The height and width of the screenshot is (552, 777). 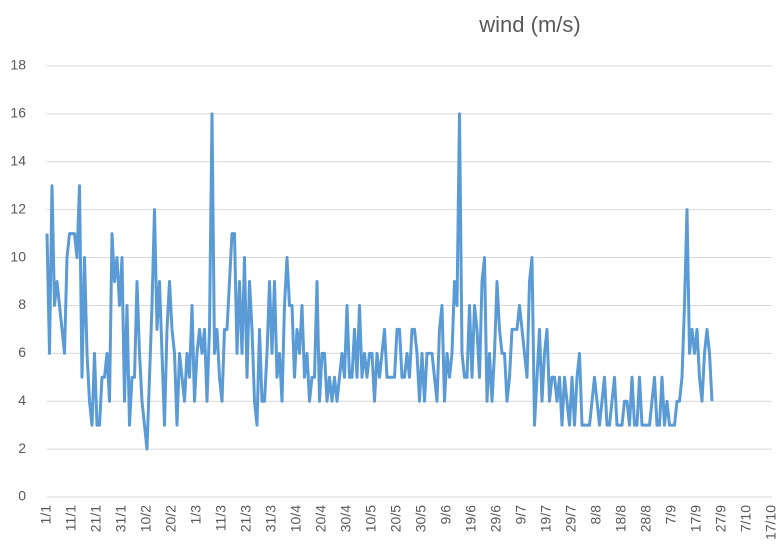 I want to click on y-tick-label: 18, so click(x=18, y=65).